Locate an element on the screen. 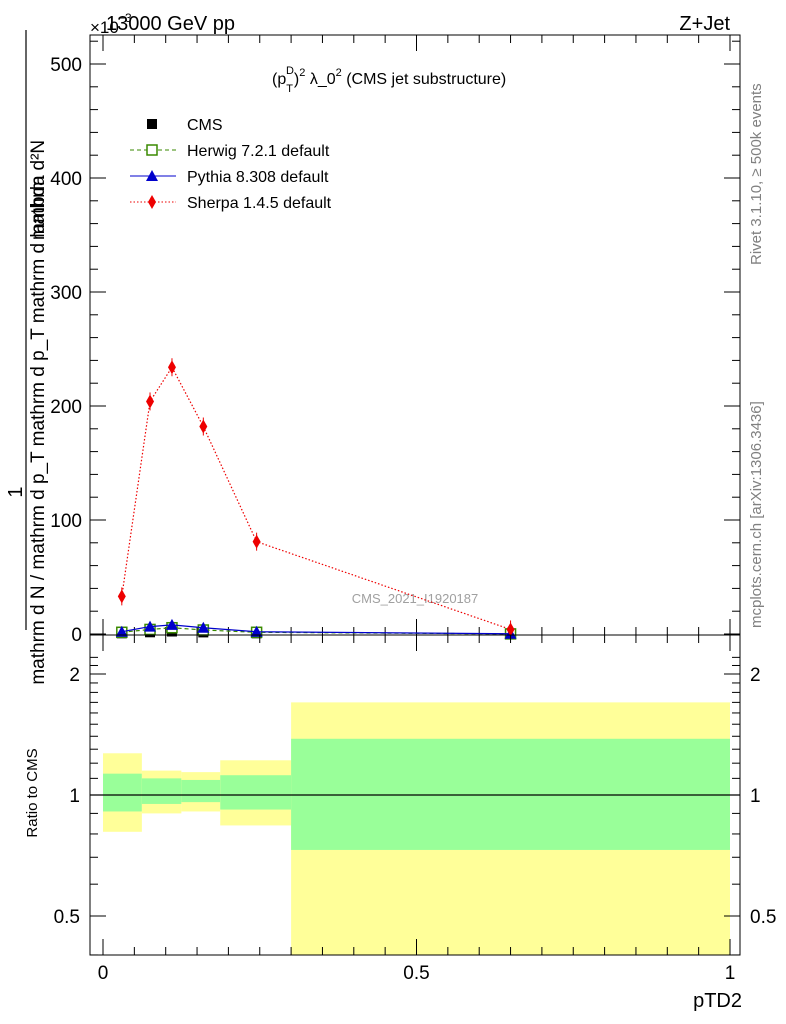 Image resolution: width=786 pixels, height=1024 pixels. y-exponent-power: −3 is located at coordinates (125, 18).